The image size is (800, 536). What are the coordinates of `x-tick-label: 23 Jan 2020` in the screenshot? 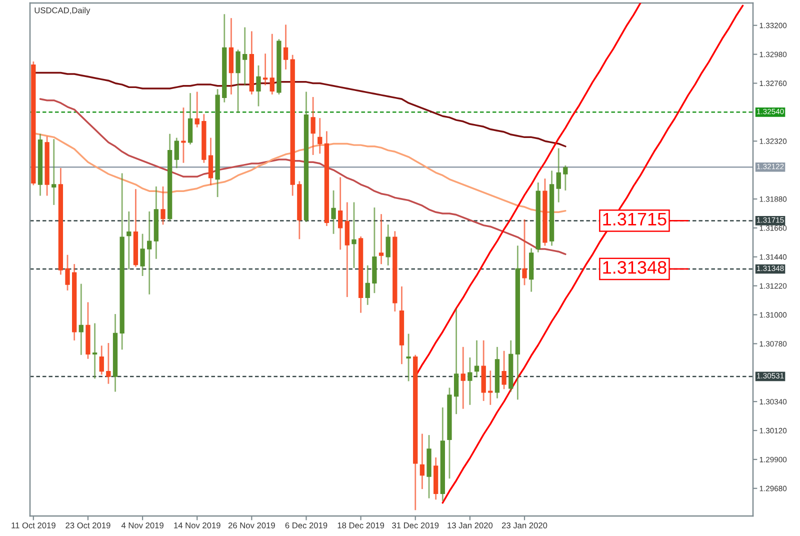 It's located at (525, 525).